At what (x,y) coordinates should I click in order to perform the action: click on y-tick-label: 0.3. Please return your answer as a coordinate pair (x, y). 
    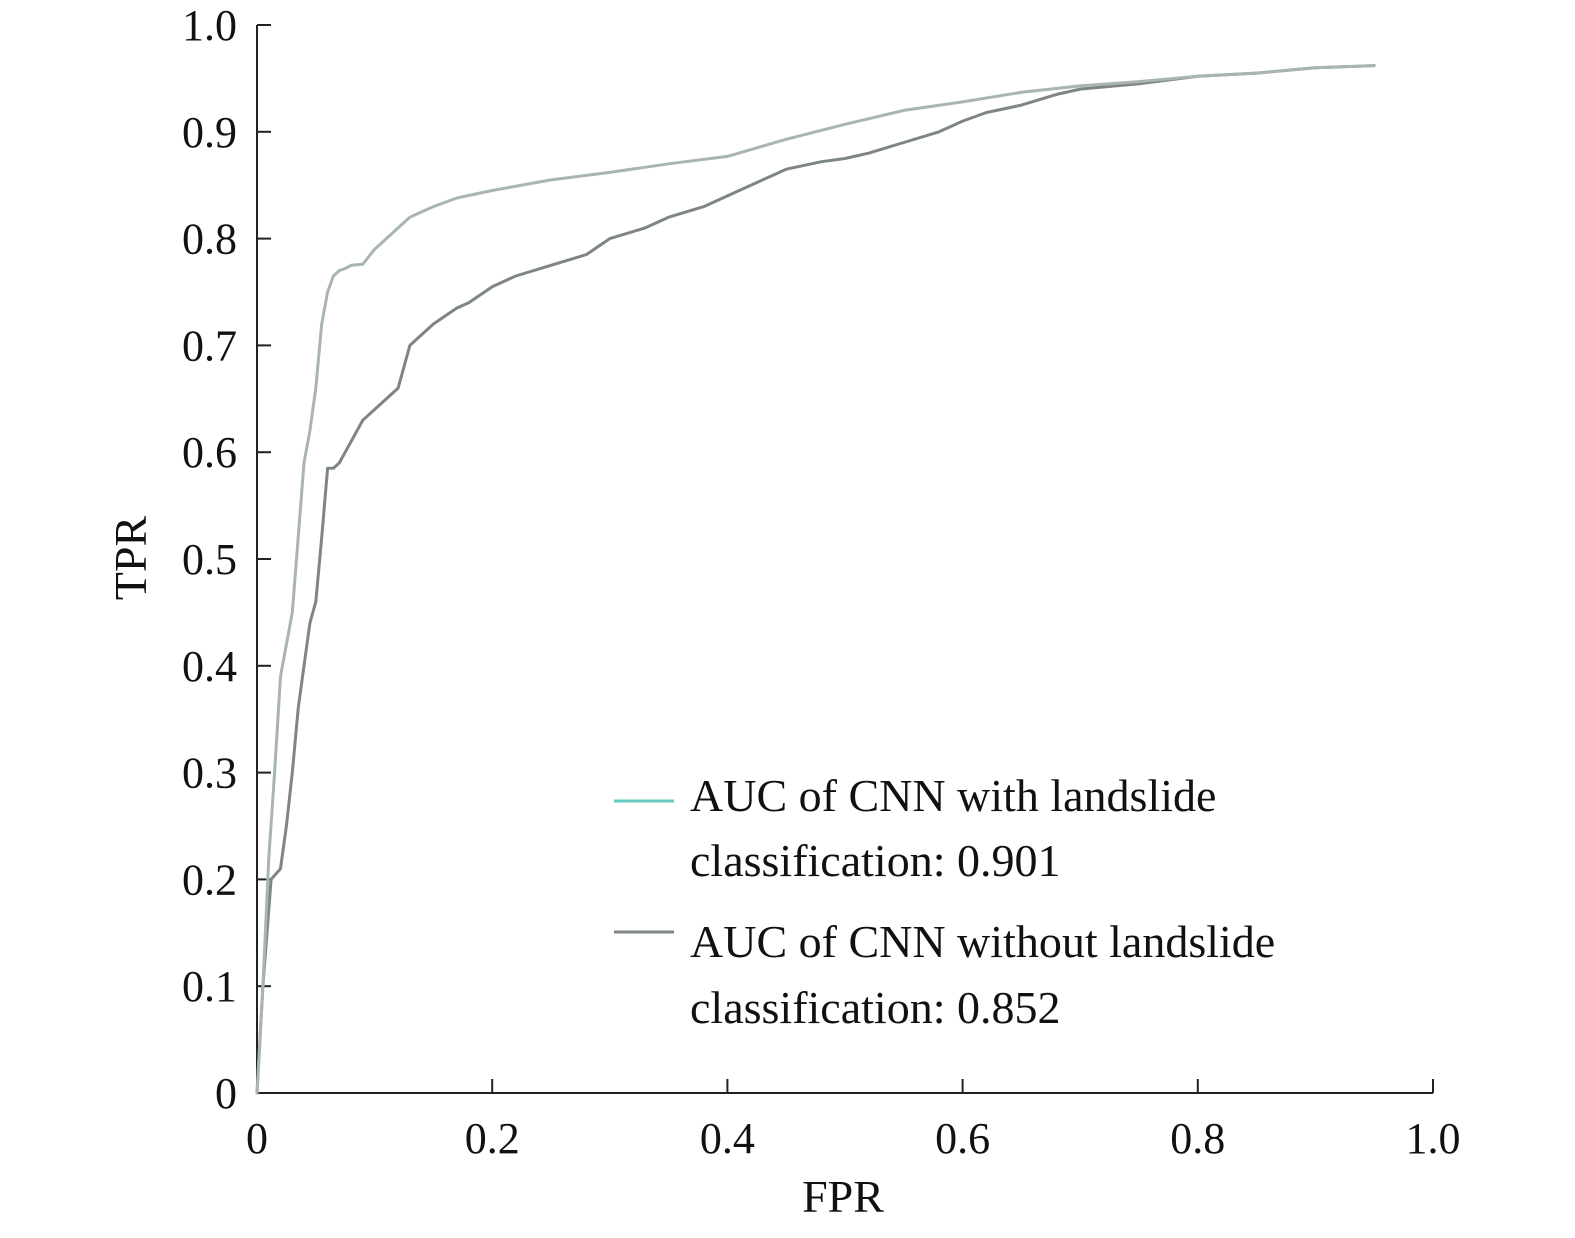
    Looking at the image, I should click on (209, 773).